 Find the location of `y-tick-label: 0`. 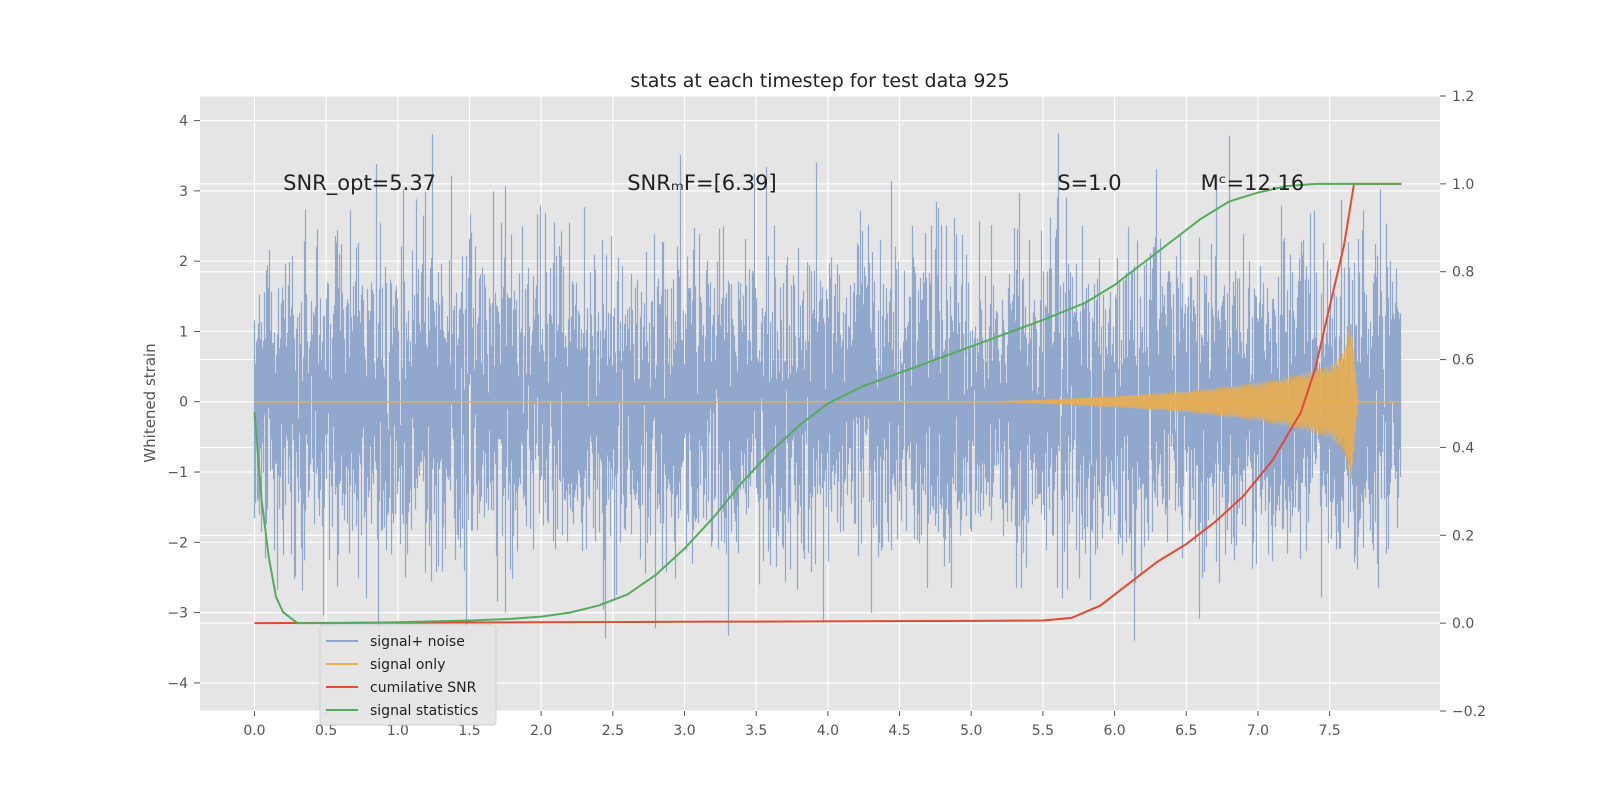

y-tick-label: 0 is located at coordinates (183, 403).